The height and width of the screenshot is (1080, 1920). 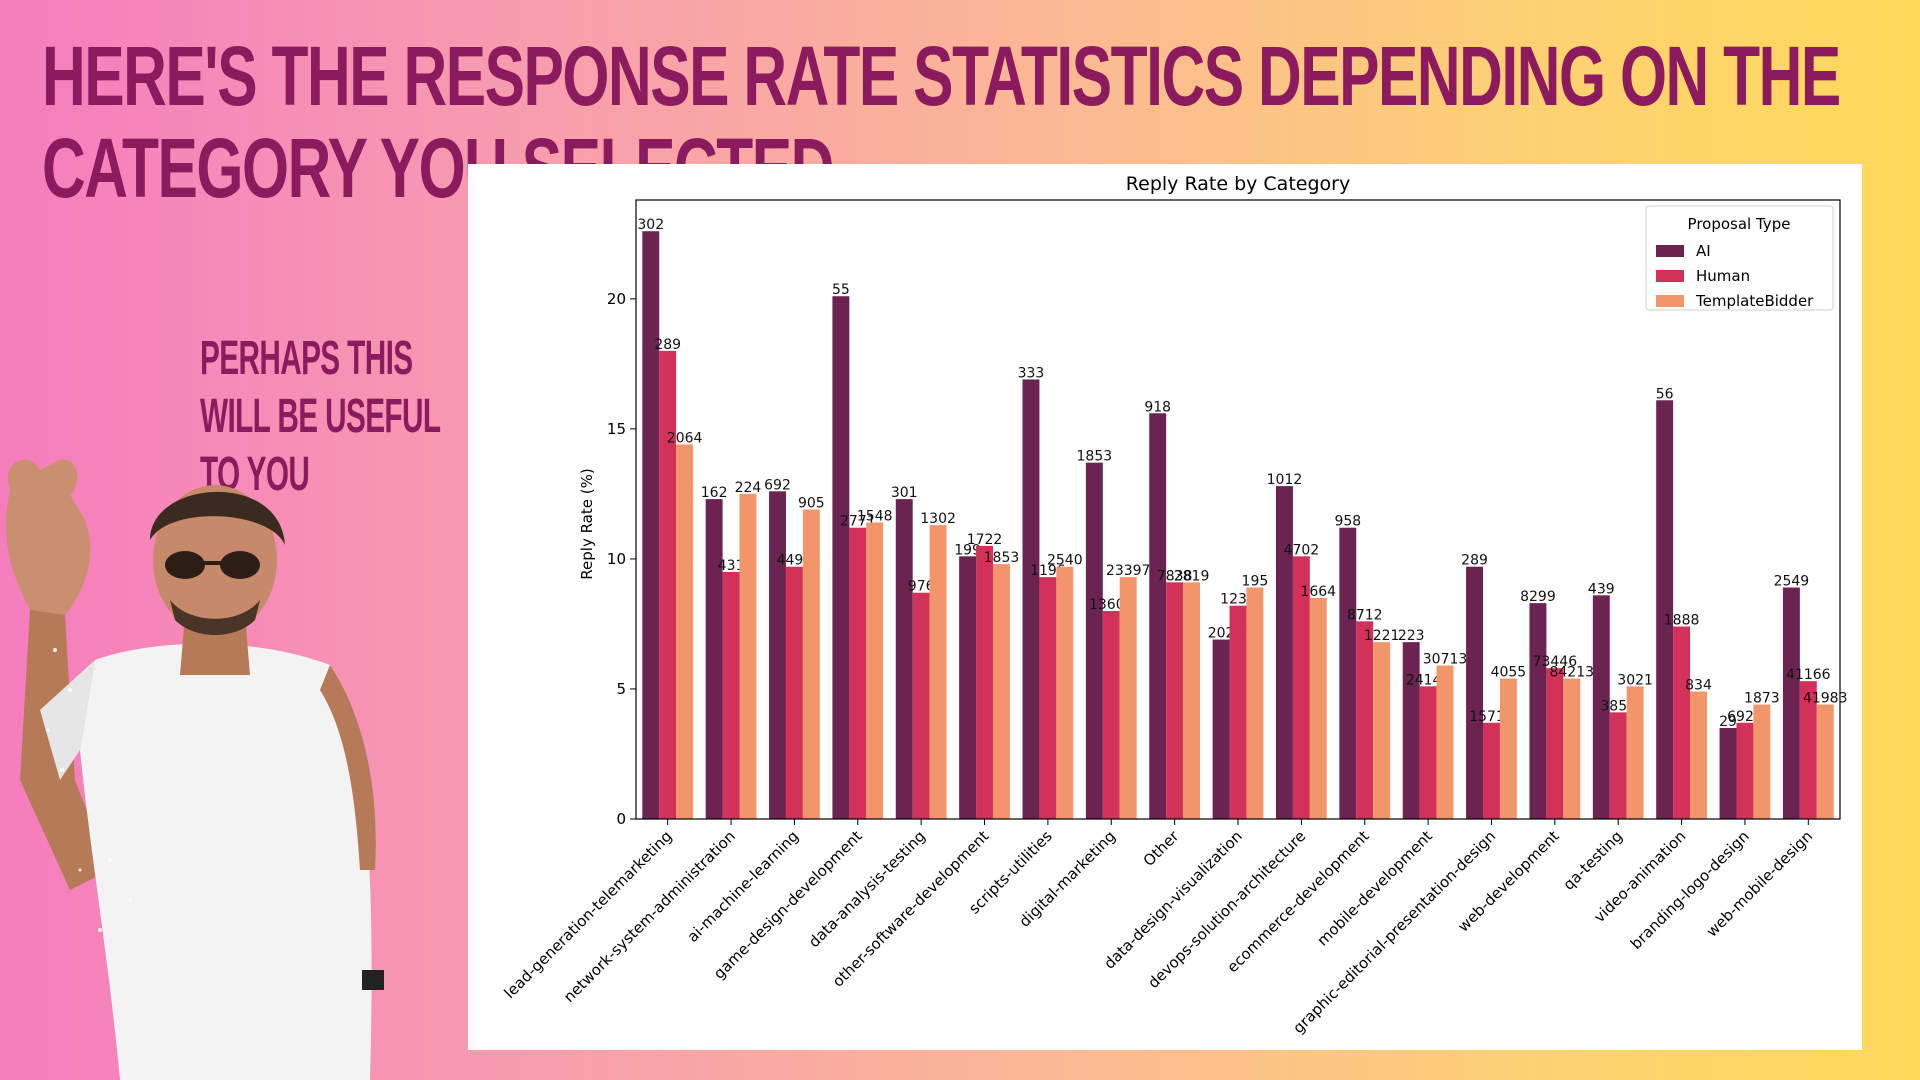 I want to click on chart-title: Reply Rate by Category, so click(x=1238, y=184).